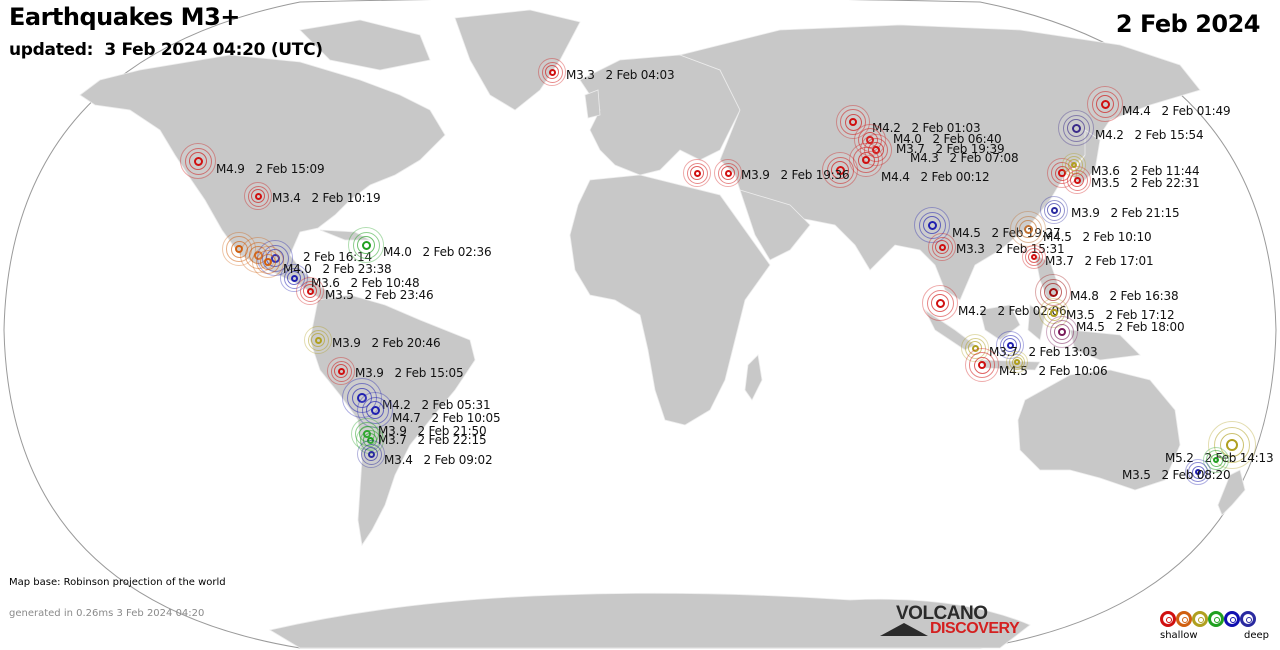 The height and width of the screenshot is (650, 1280). Describe the element at coordinates (1176, 475) in the screenshot. I see `earthquake-label: M3.5 2 Feb 08:20` at that location.